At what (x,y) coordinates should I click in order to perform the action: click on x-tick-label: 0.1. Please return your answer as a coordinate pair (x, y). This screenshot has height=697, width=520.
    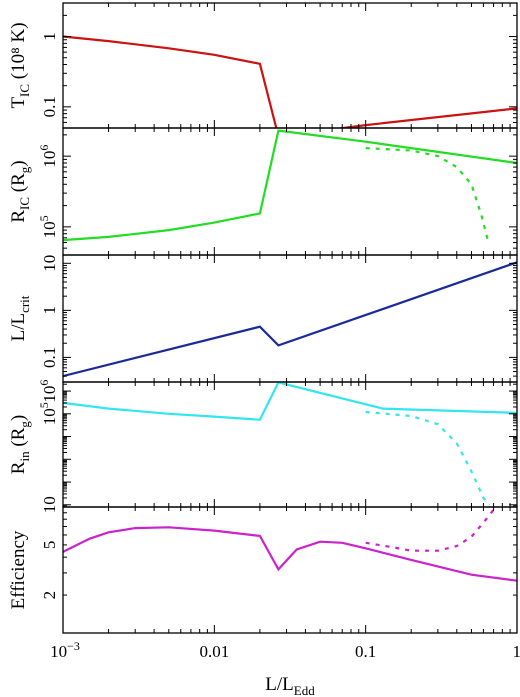
    Looking at the image, I should click on (365, 651).